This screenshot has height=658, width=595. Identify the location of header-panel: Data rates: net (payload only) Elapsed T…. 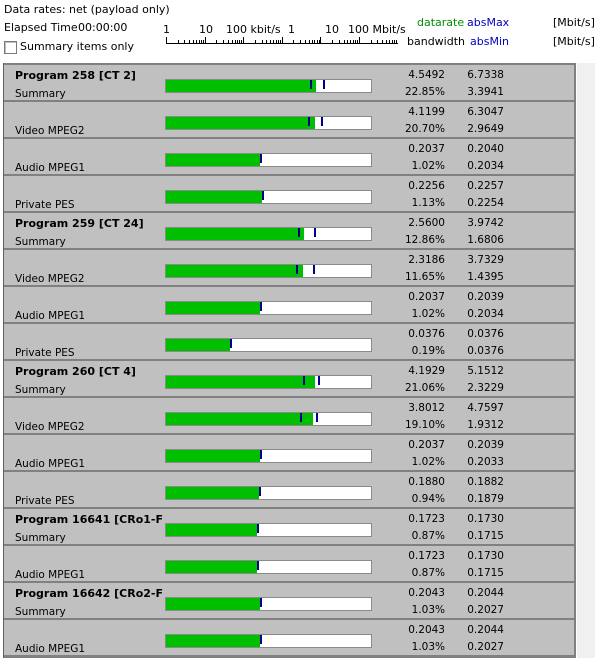
(297, 30).